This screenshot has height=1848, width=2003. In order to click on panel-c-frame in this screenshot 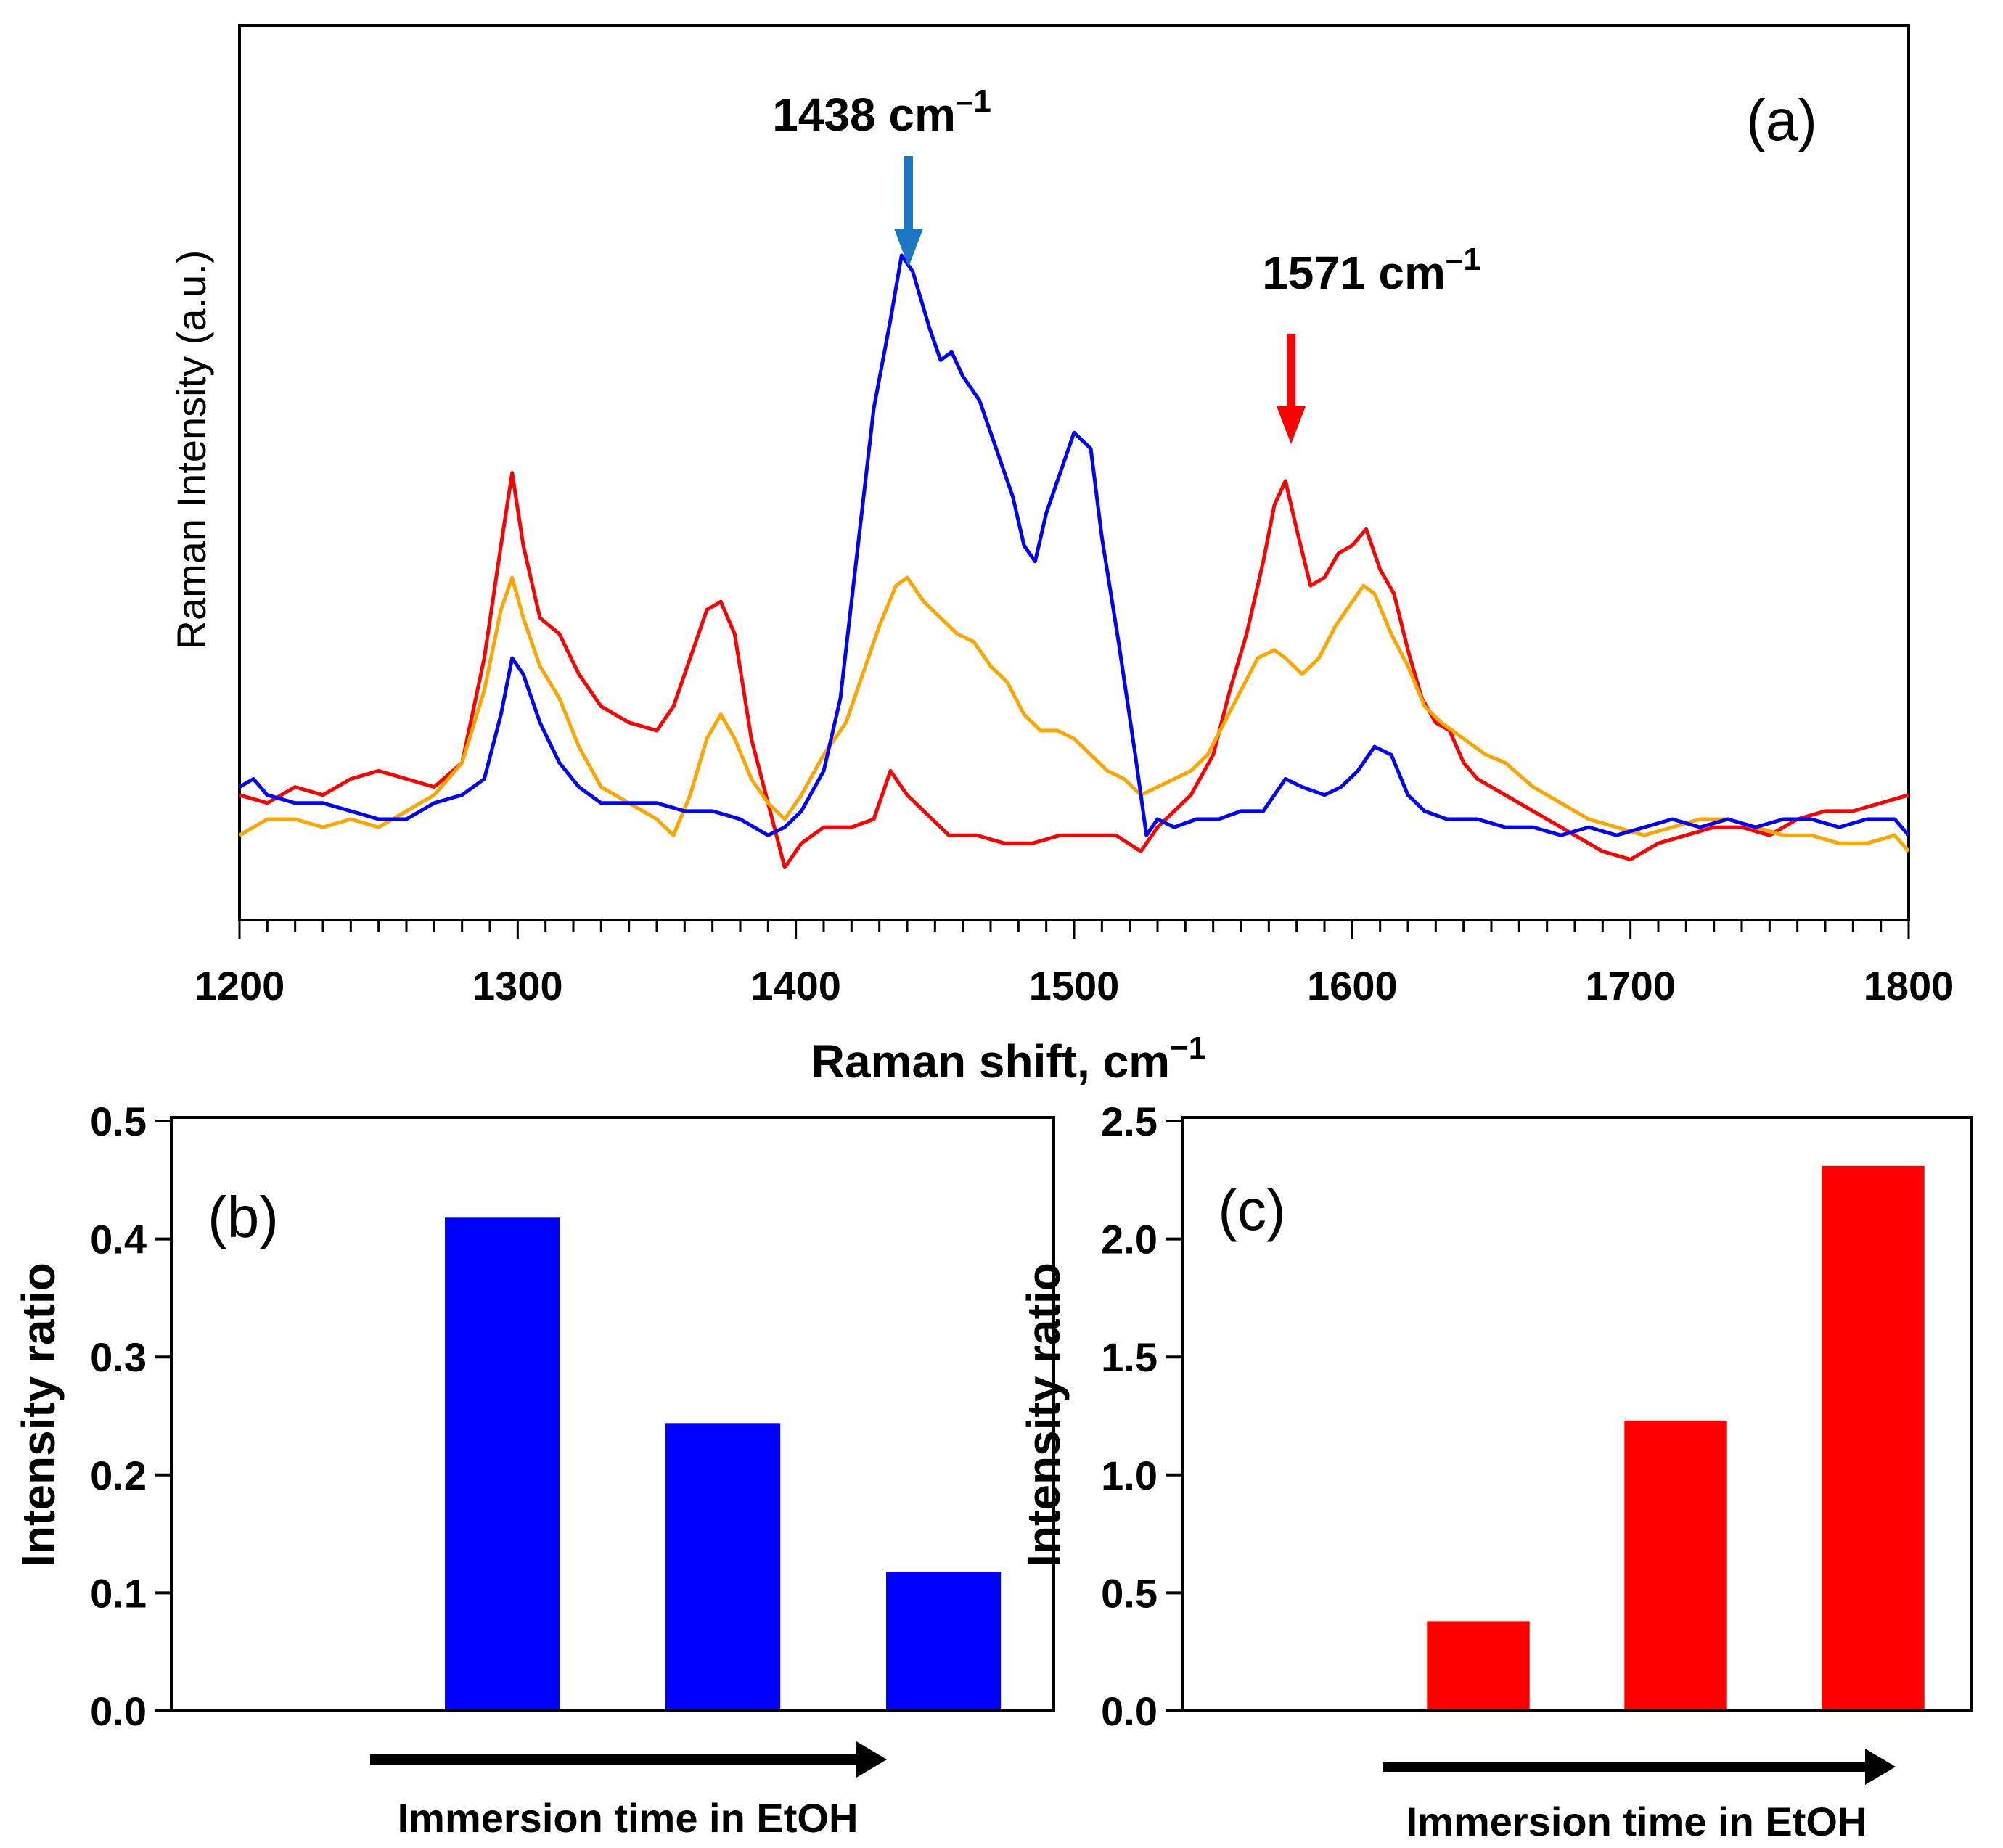, I will do `click(1577, 1414)`.